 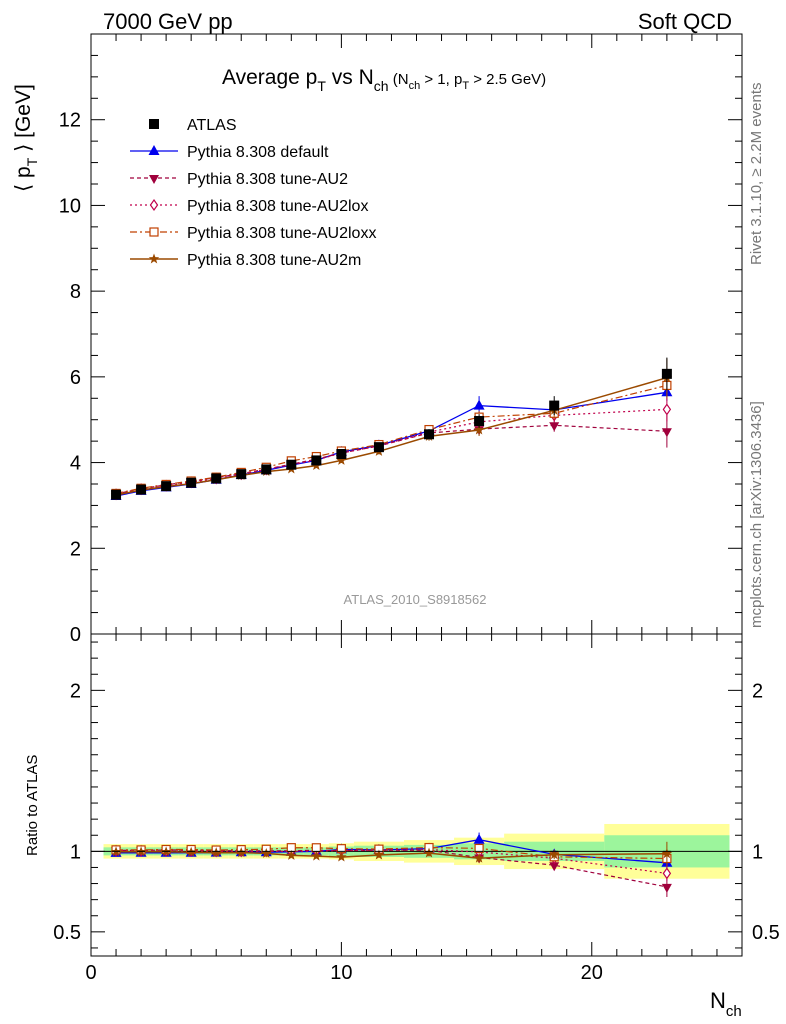 I want to click on title-cut-open: (N, so click(x=399, y=79).